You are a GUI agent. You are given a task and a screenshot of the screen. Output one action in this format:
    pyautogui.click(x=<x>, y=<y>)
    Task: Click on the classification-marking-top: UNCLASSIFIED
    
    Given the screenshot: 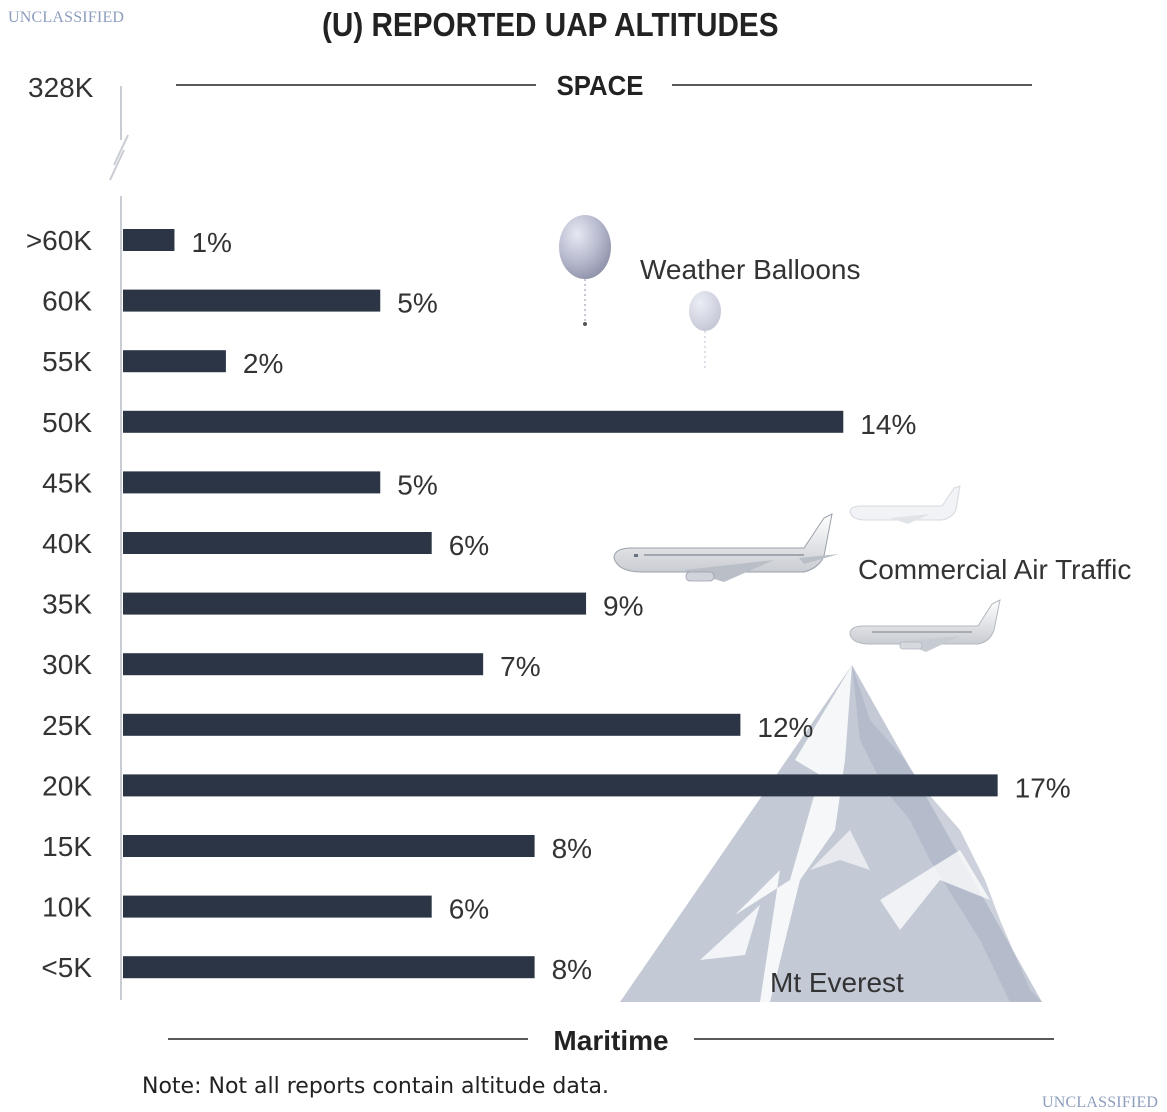 What is the action you would take?
    pyautogui.click(x=66, y=17)
    